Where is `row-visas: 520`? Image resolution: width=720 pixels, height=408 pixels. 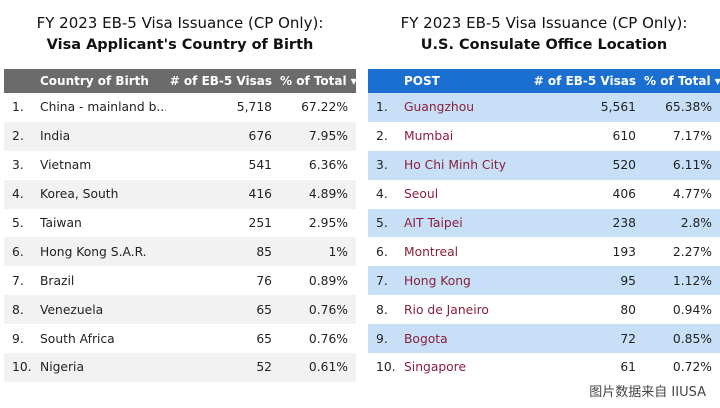
row-visas: 520 is located at coordinates (587, 165).